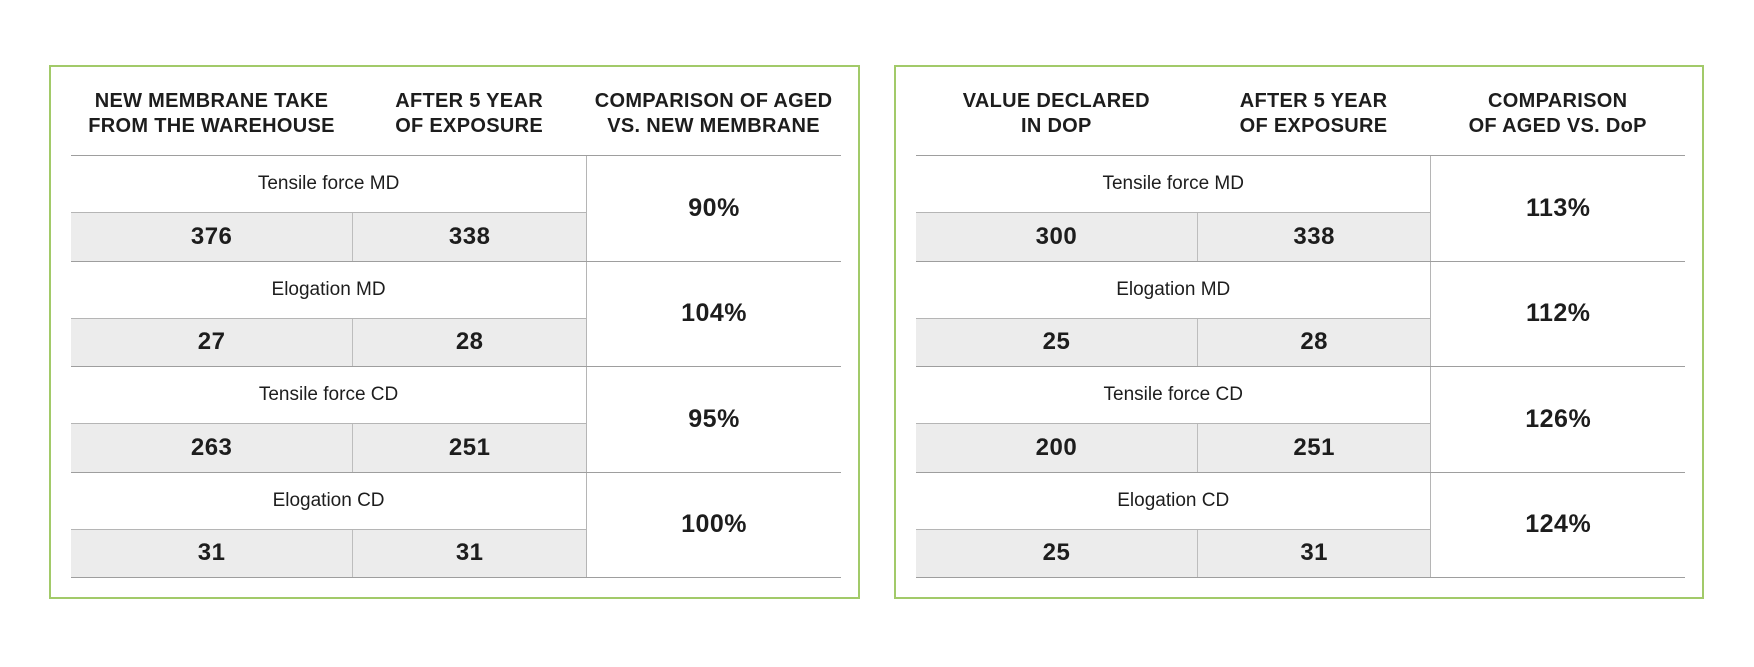  I want to click on header-line: IN DOP, so click(1056, 126).